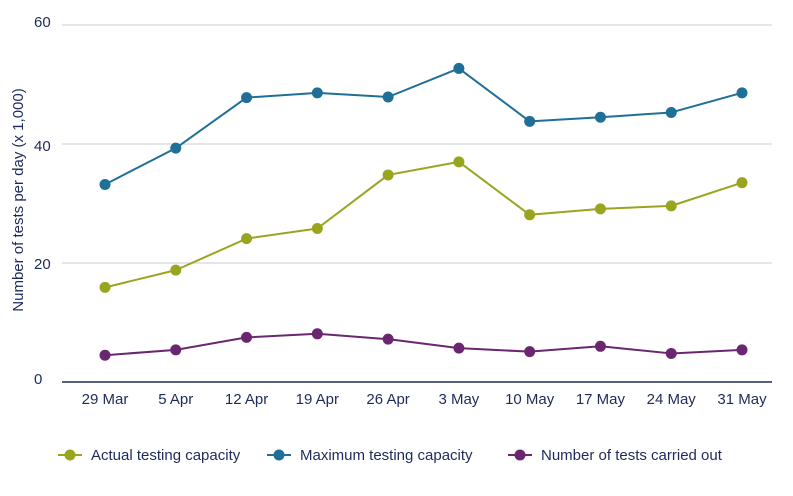 This screenshot has height=496, width=793. I want to click on x-tick-label: 3 May, so click(458, 399).